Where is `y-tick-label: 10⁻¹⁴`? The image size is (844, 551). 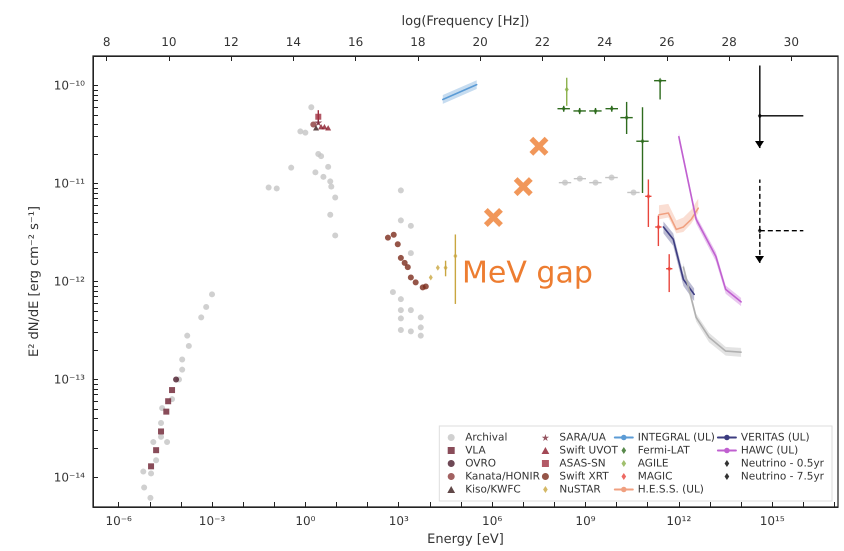 y-tick-label: 10⁻¹⁴ is located at coordinates (70, 477).